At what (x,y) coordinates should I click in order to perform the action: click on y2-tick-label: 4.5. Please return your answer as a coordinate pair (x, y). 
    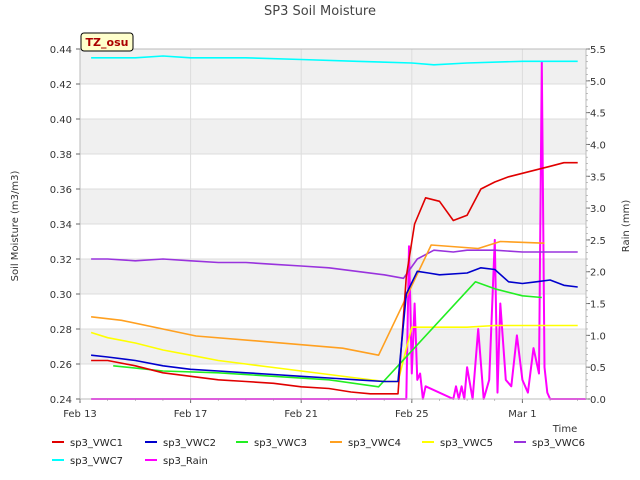
    Looking at the image, I should click on (598, 114).